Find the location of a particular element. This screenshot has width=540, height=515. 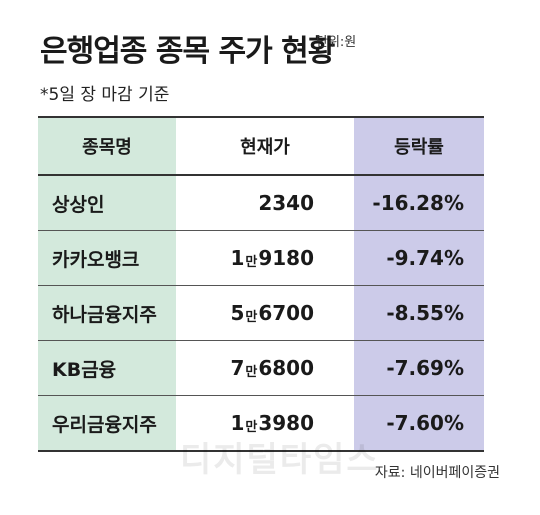

stock-price: 5 만 6700 is located at coordinates (265, 313).